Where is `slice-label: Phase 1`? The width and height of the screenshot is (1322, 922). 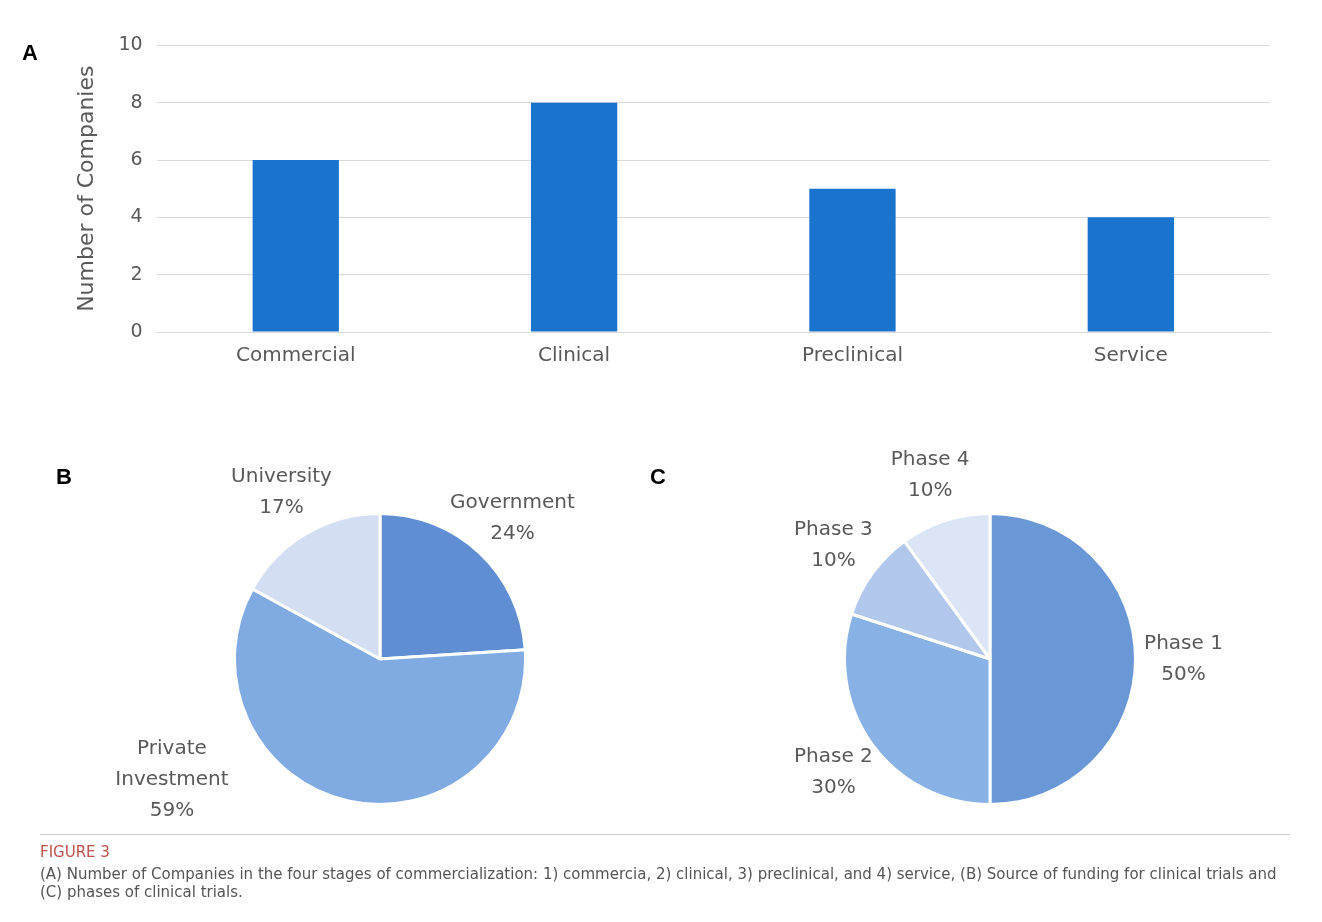 slice-label: Phase 1 is located at coordinates (1183, 641).